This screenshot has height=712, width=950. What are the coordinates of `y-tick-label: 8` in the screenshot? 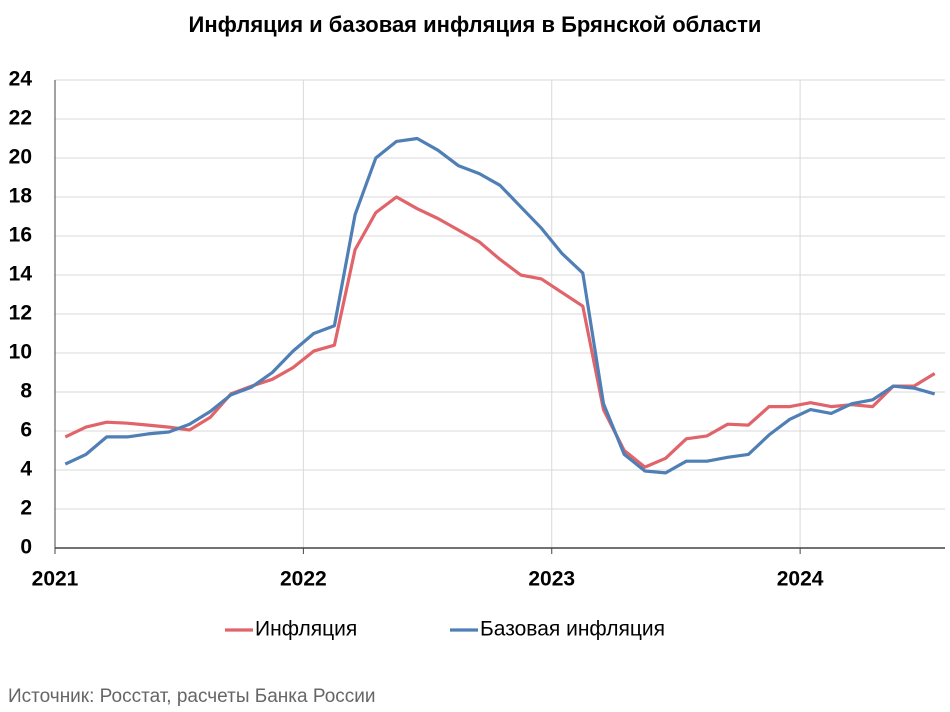 It's located at (26, 391).